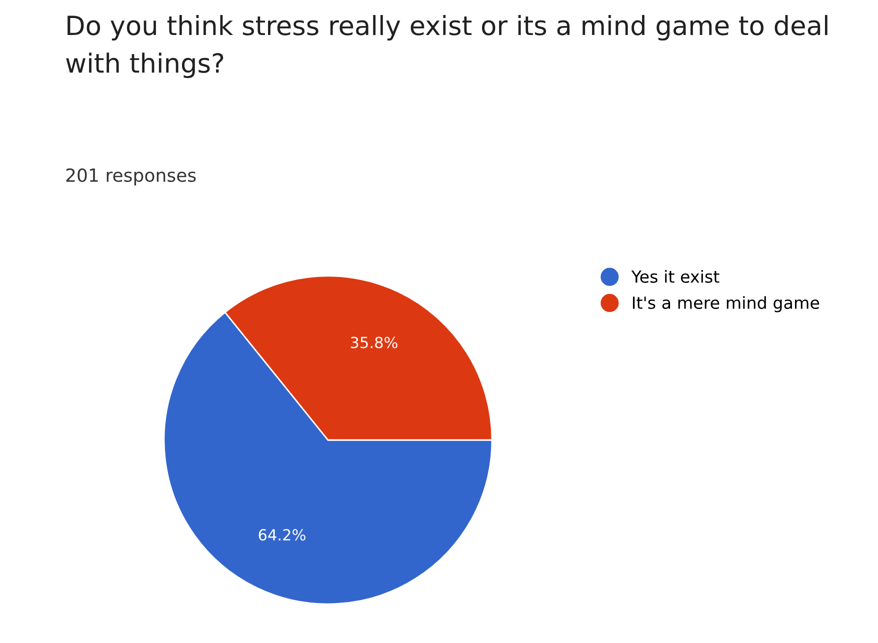 The width and height of the screenshot is (878, 643). Describe the element at coordinates (282, 535) in the screenshot. I see `data-label: 64.2%` at that location.